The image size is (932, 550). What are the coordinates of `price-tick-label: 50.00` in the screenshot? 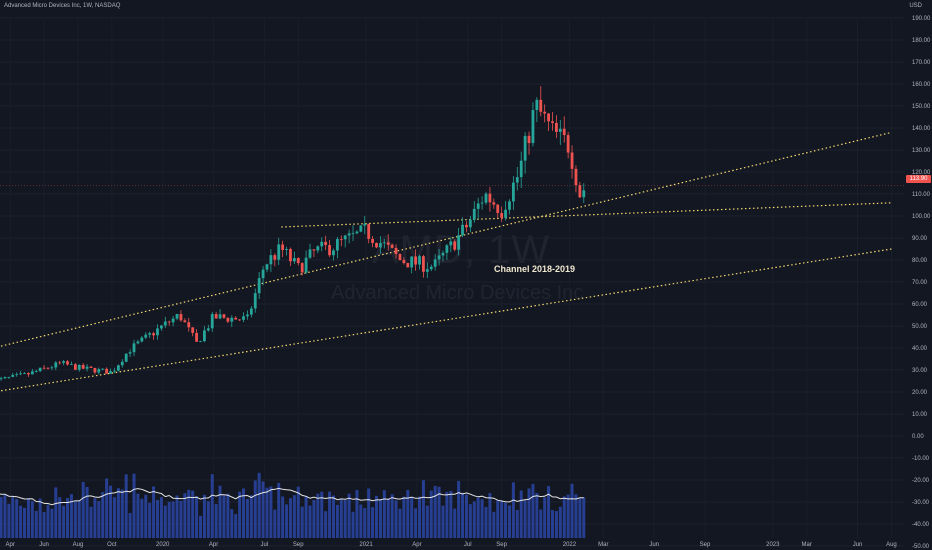 It's located at (920, 327).